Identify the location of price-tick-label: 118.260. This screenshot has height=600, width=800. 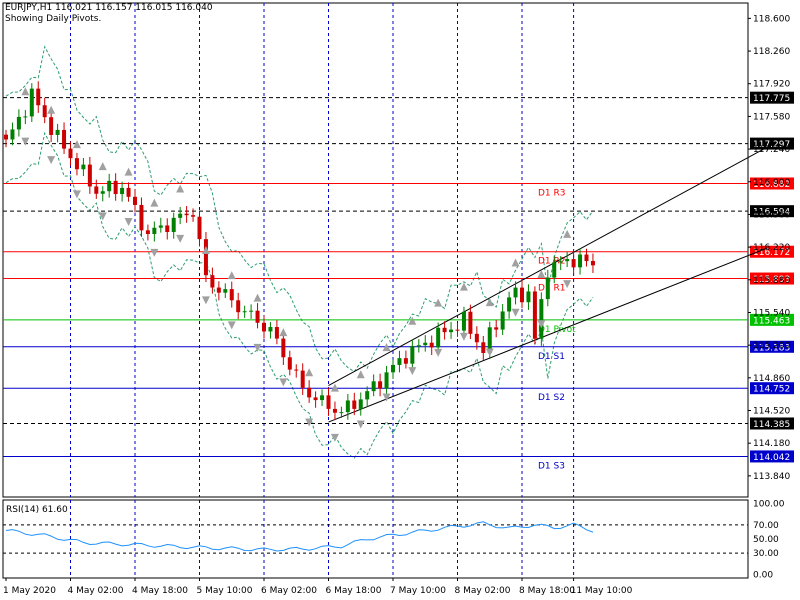
(771, 52).